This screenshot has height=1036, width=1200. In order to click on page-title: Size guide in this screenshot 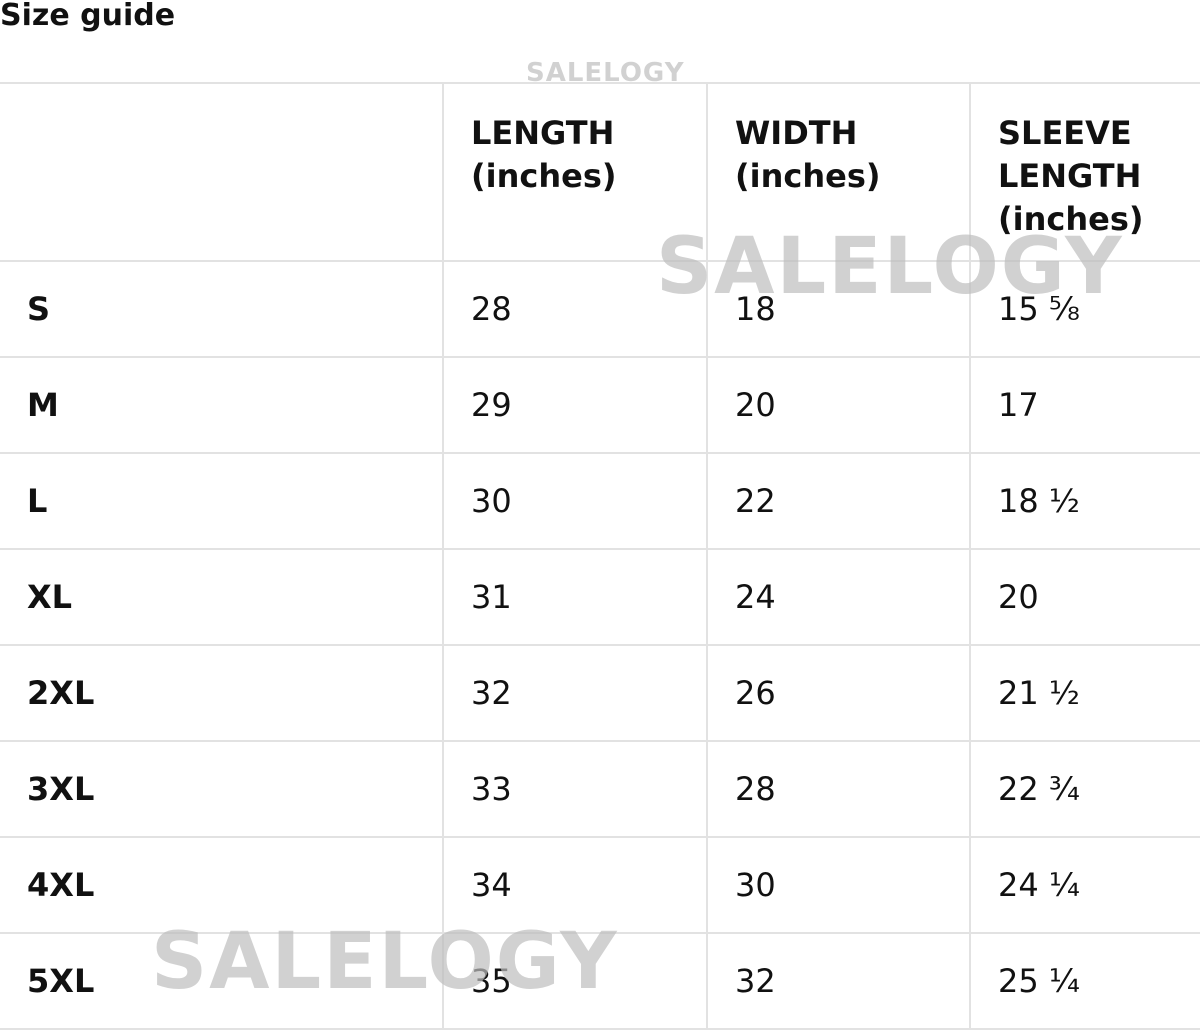, I will do `click(88, 16)`.